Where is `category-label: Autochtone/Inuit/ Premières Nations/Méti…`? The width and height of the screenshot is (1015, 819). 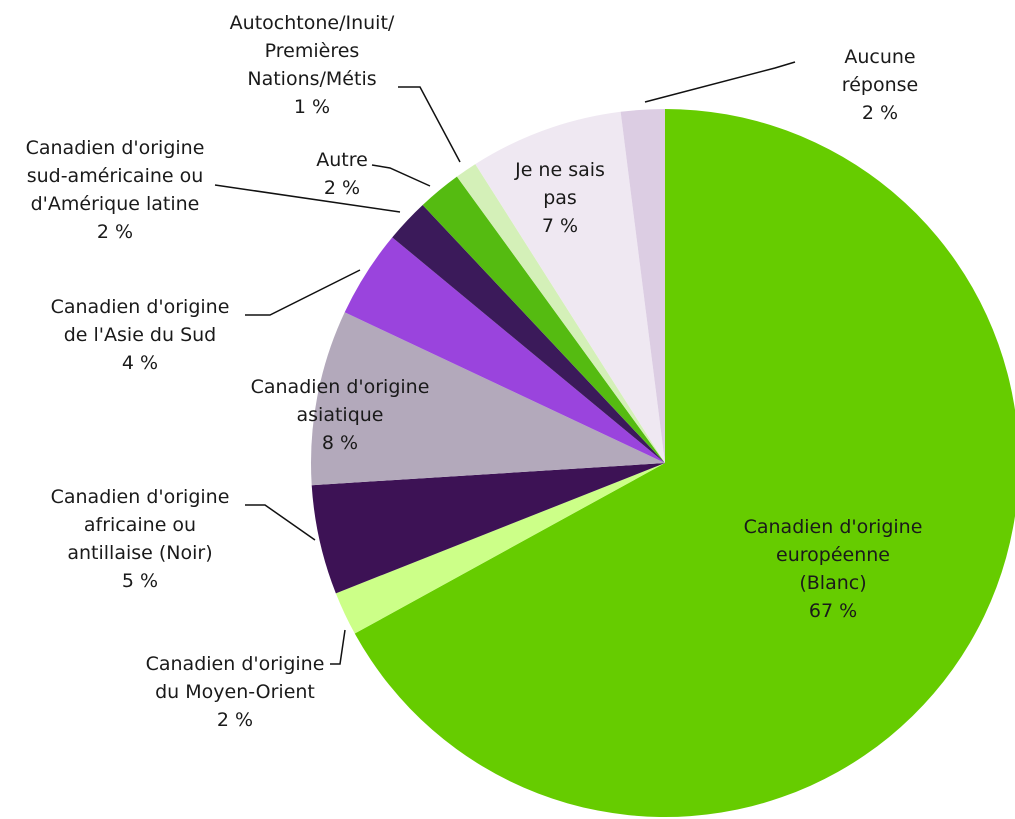
category-label: Autochtone/Inuit/ Premières Nations/Méti… is located at coordinates (312, 51).